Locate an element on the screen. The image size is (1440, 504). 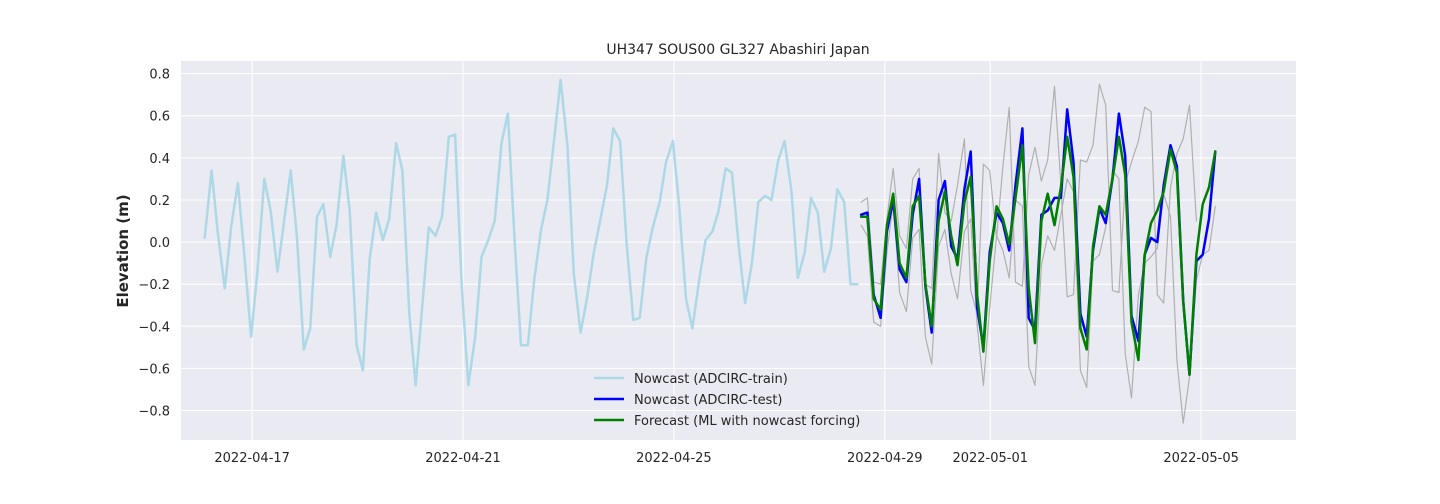
y-axis-label: Elevation (m) is located at coordinates (123, 250).